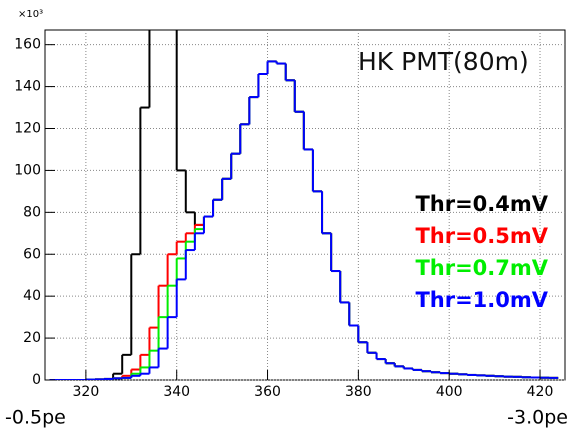 This screenshot has width=570, height=433. I want to click on annotation: -0.5pe, so click(35, 418).